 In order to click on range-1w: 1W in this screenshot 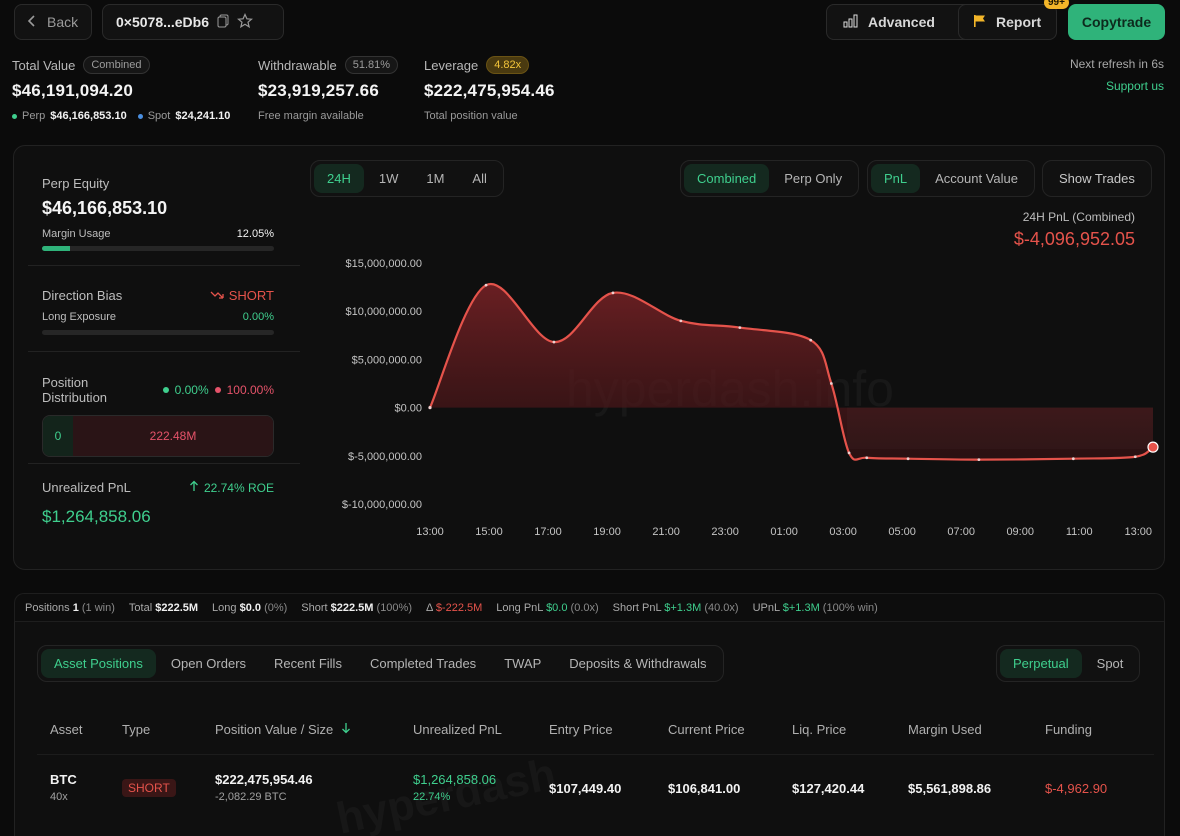, I will do `click(388, 178)`.